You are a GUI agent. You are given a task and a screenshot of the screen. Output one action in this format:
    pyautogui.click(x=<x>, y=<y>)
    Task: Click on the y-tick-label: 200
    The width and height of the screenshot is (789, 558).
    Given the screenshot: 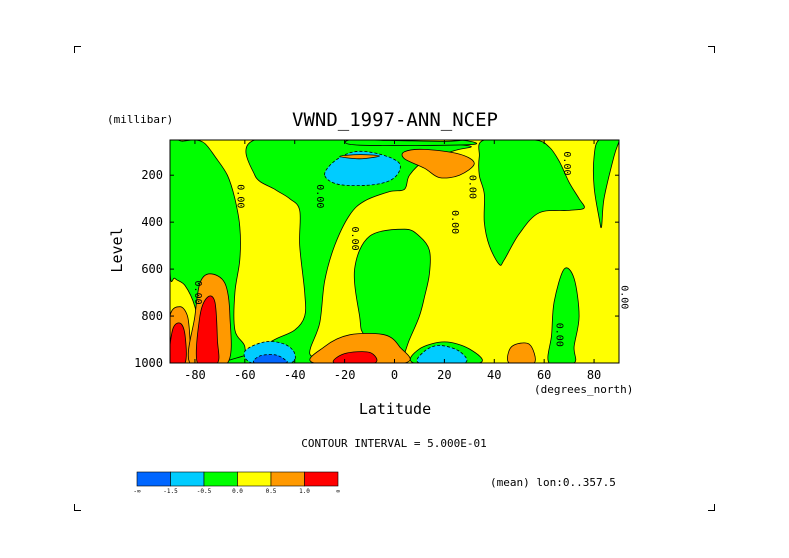 What is the action you would take?
    pyautogui.click(x=152, y=175)
    